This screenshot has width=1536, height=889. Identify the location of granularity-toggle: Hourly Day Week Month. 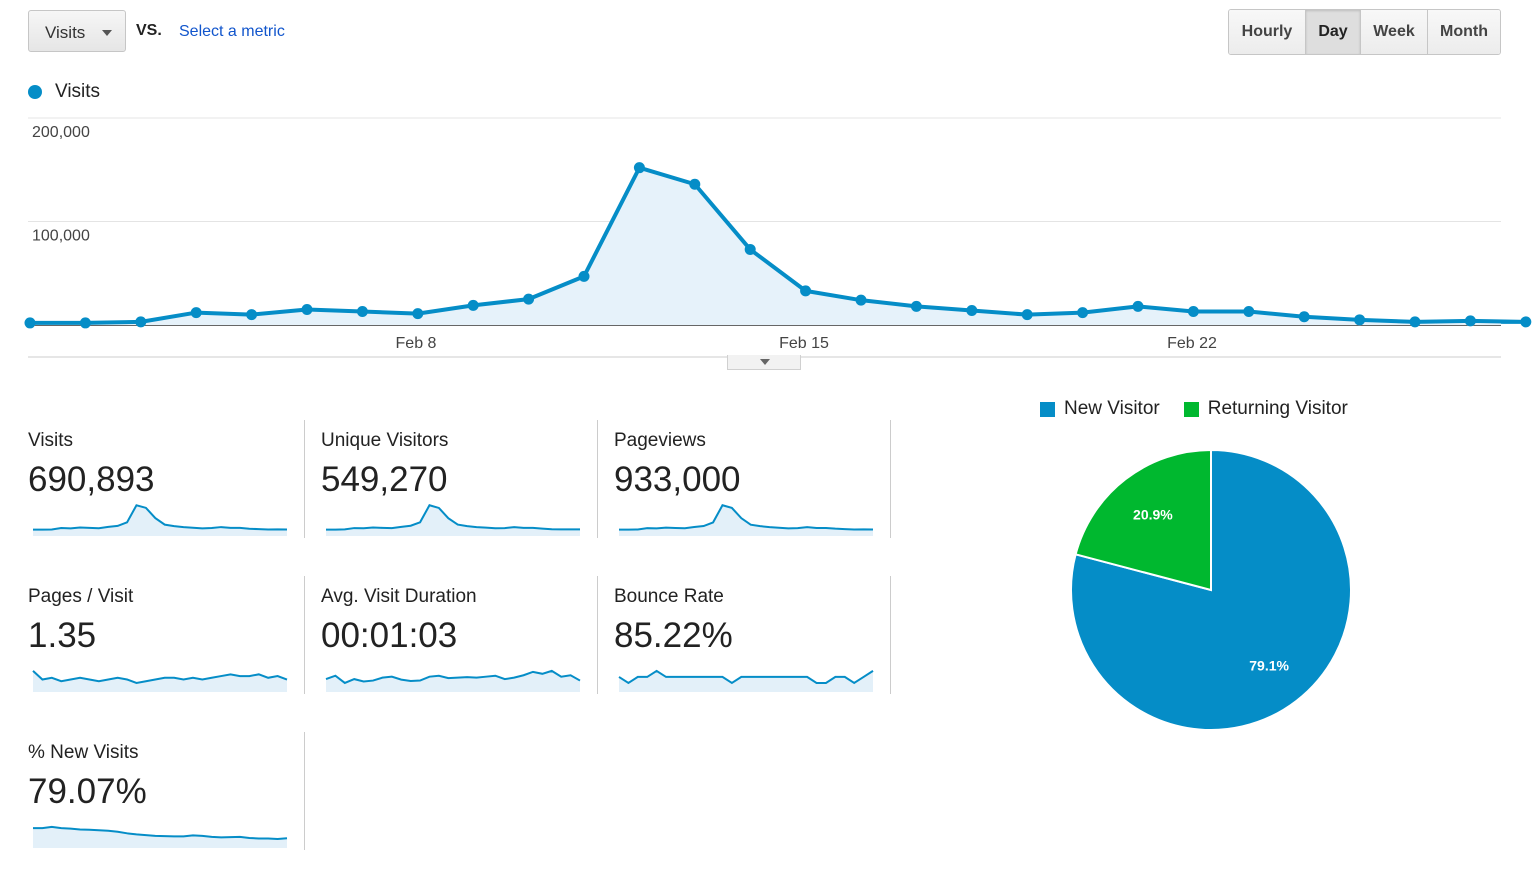
(1364, 32).